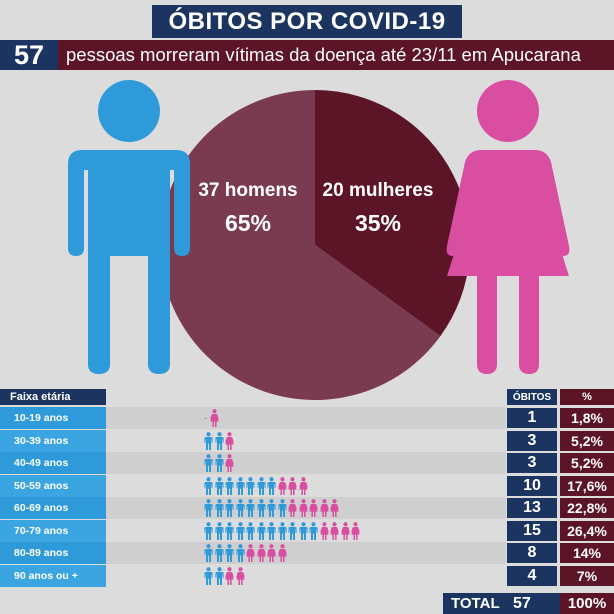 This screenshot has height=614, width=614. Describe the element at coordinates (587, 485) in the screenshot. I see `deaths-percent: 17,6%` at that location.